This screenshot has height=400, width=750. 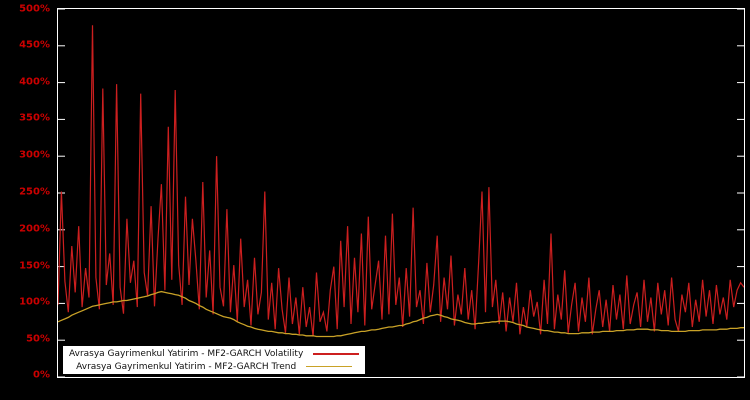 What do you see at coordinates (38, 339) in the screenshot?
I see `y-axis-tick-label: 50%` at bounding box center [38, 339].